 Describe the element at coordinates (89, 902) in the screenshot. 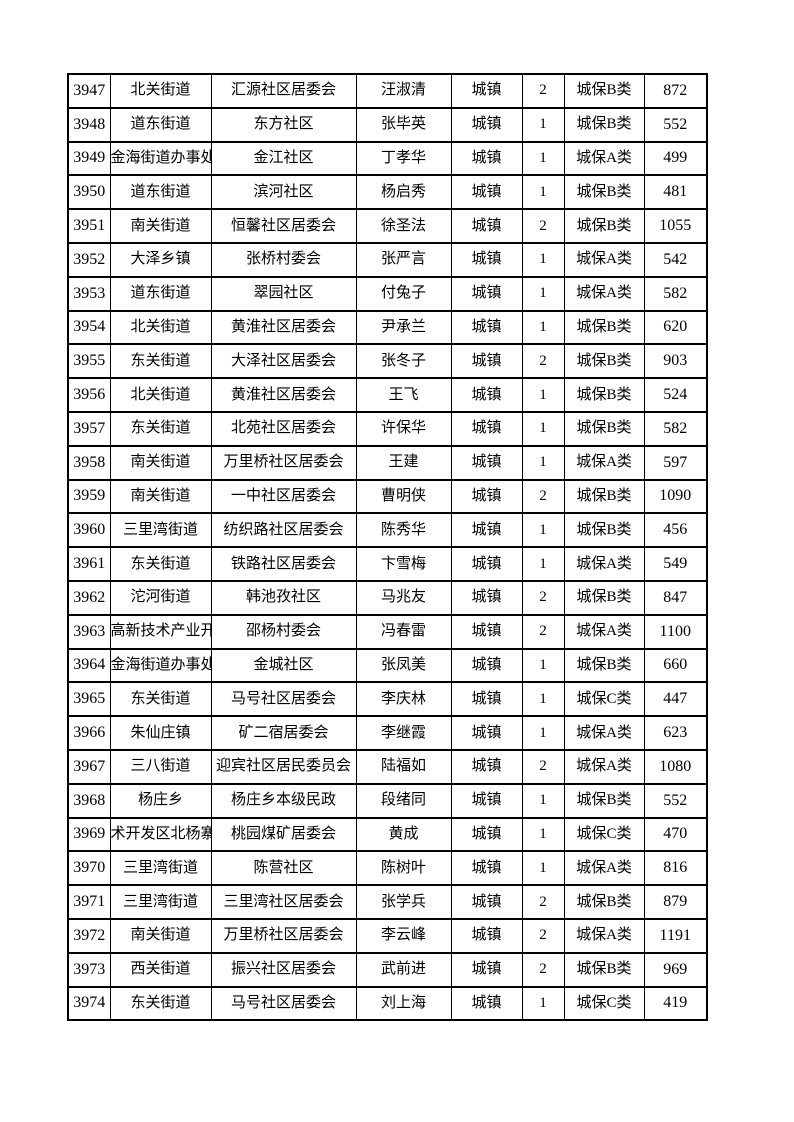

I see `row-id-cell: 3971` at that location.